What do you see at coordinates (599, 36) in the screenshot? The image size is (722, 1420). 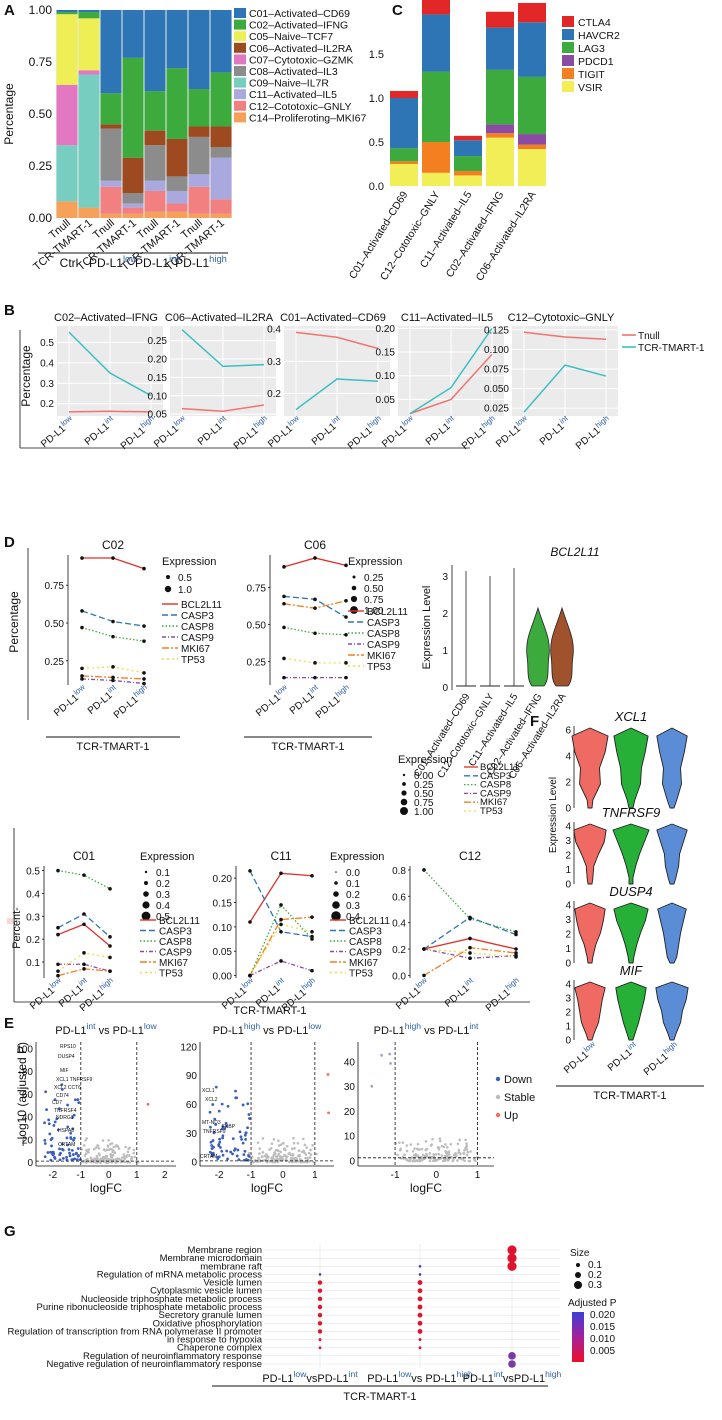 I see `legend-label: HAVCR2` at bounding box center [599, 36].